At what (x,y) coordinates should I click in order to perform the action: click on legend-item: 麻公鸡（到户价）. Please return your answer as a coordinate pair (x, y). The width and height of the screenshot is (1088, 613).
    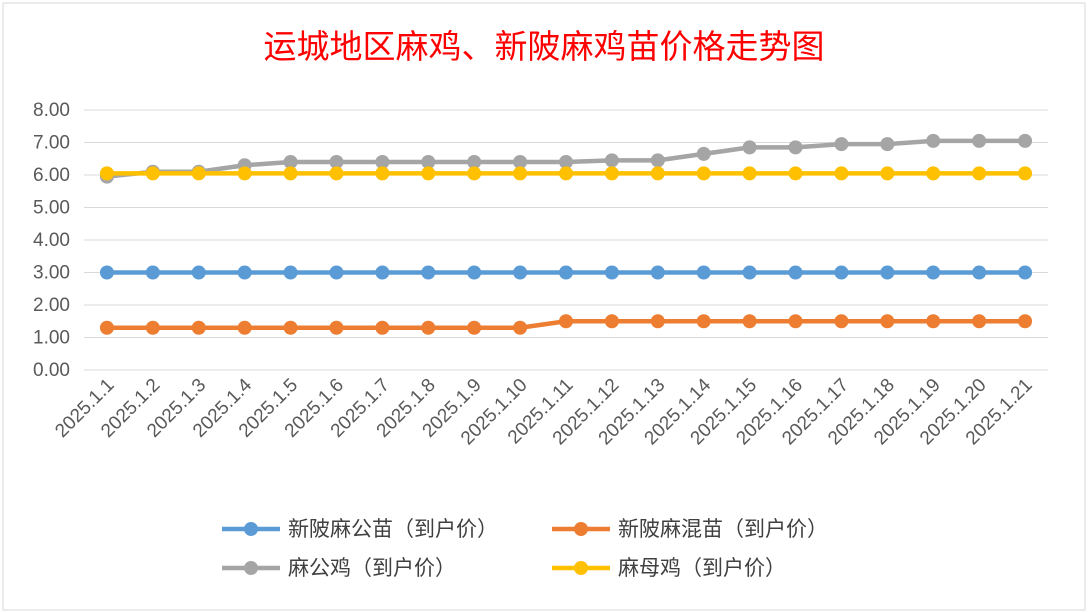
    Looking at the image, I should click on (339, 568).